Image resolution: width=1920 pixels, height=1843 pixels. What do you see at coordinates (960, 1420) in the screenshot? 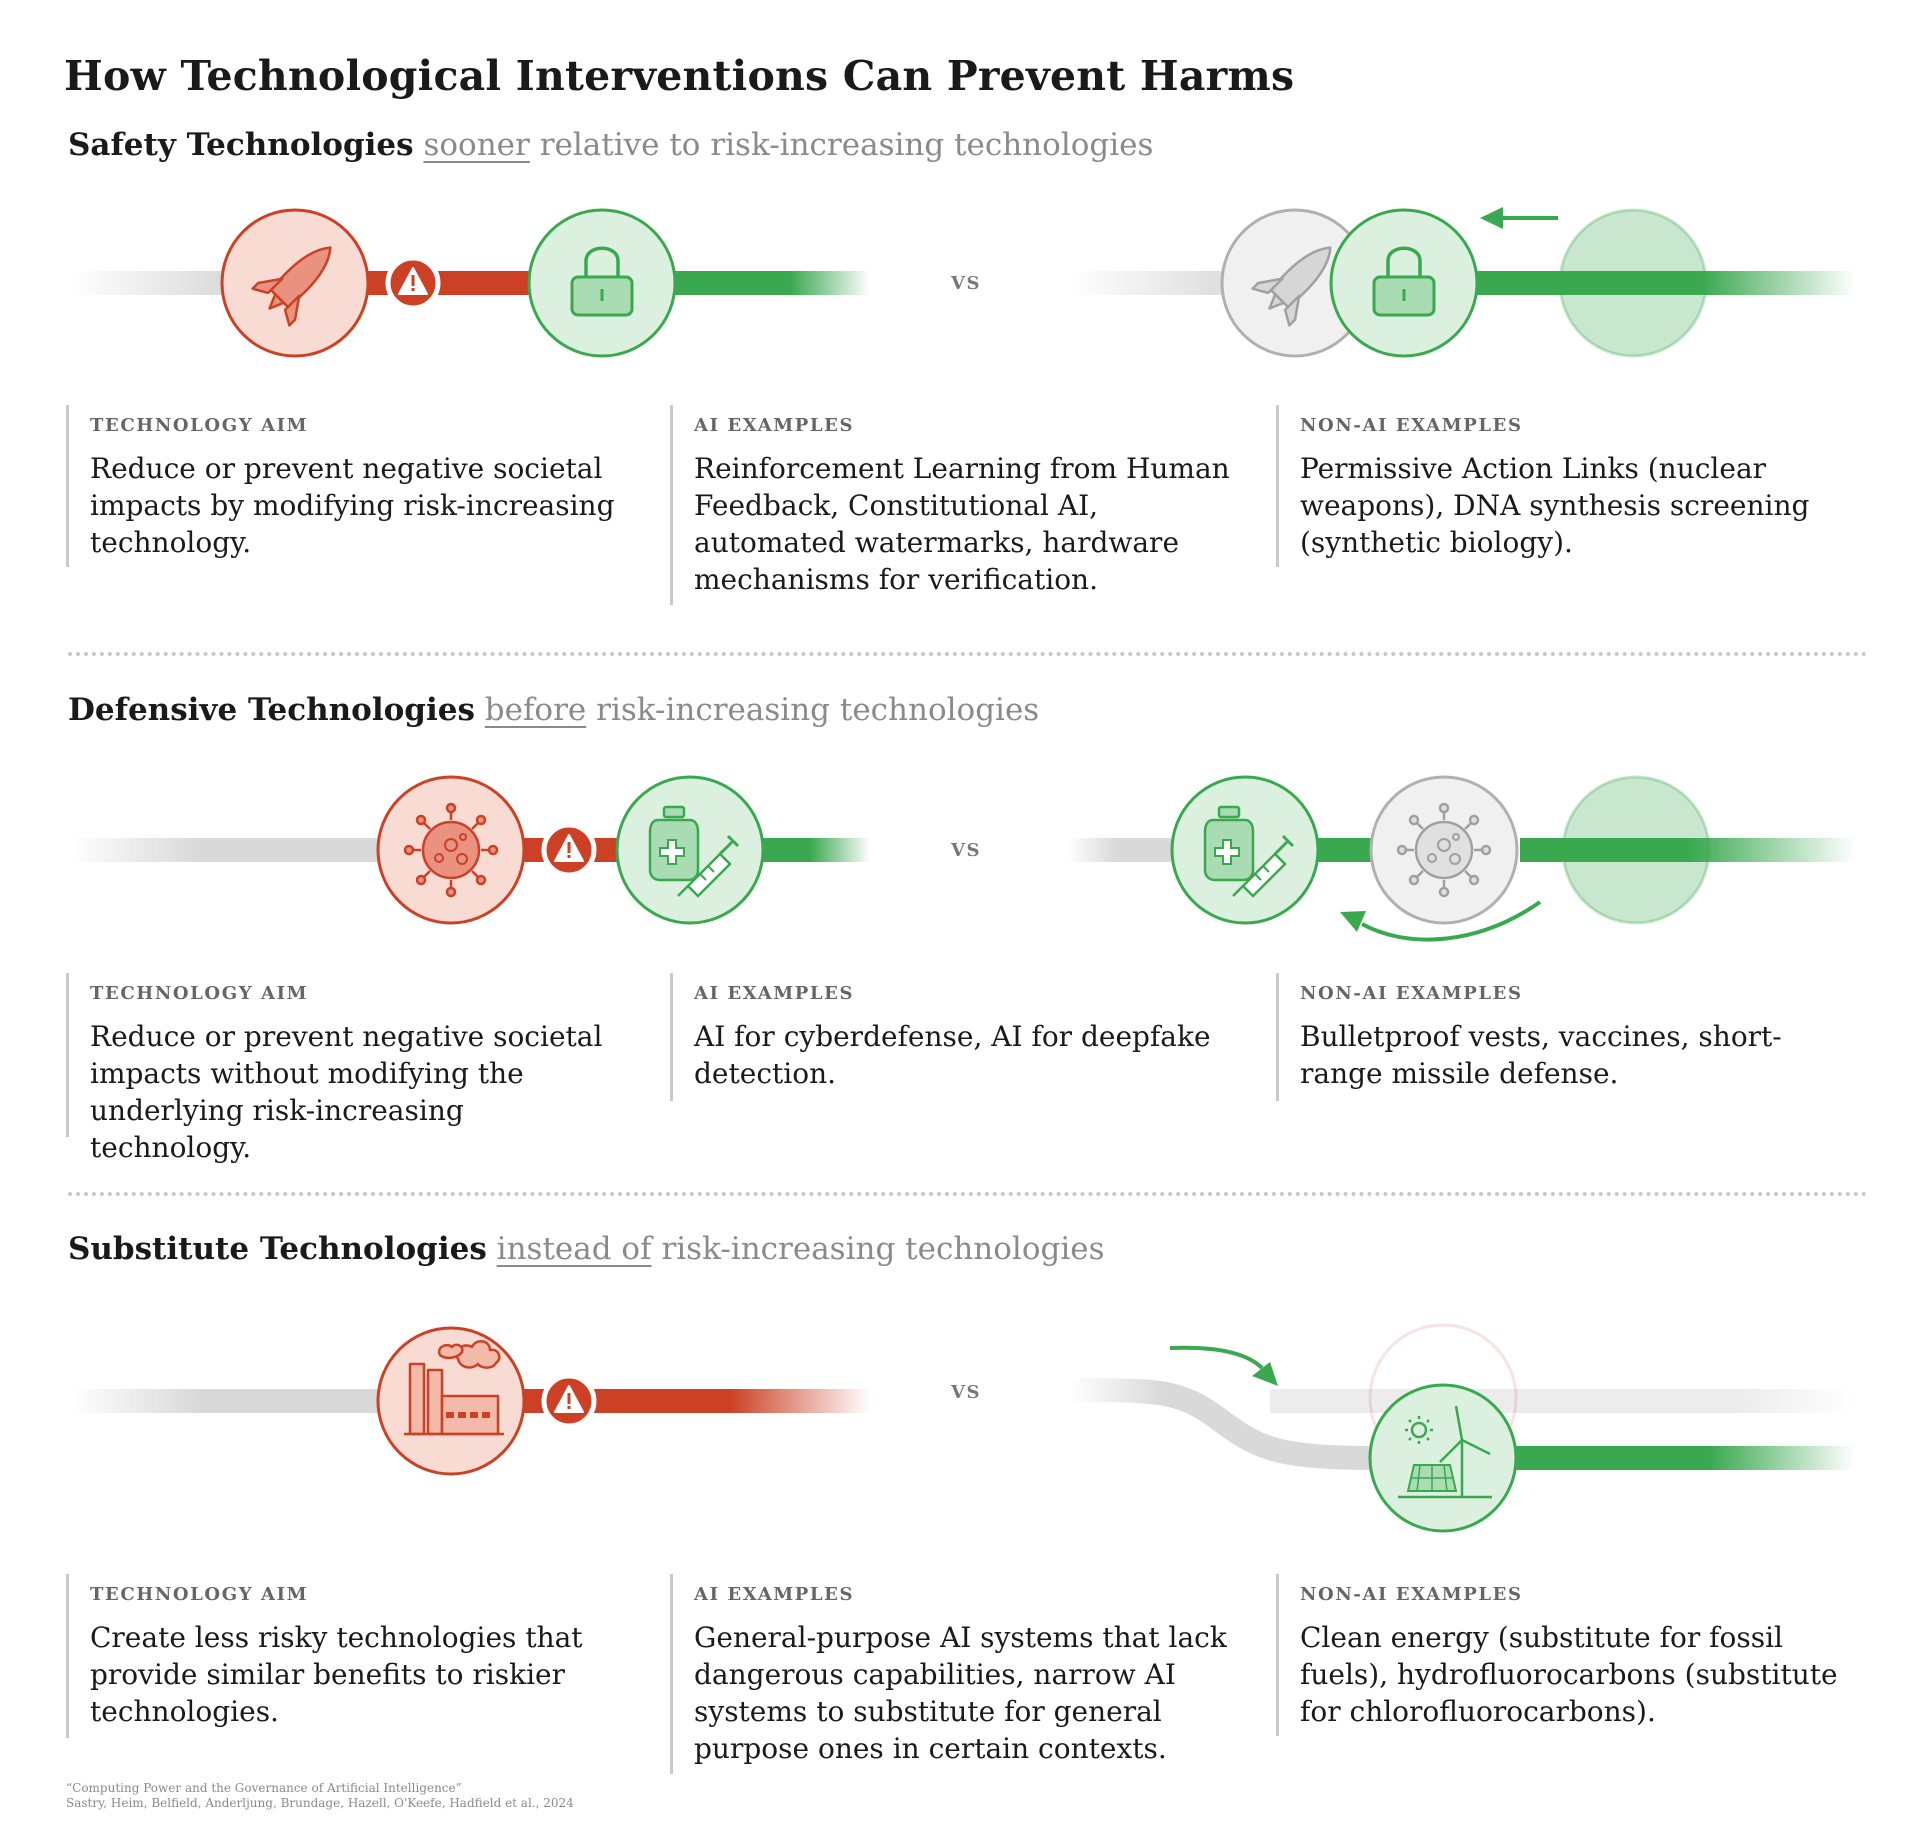
I see `substitute-diagram` at bounding box center [960, 1420].